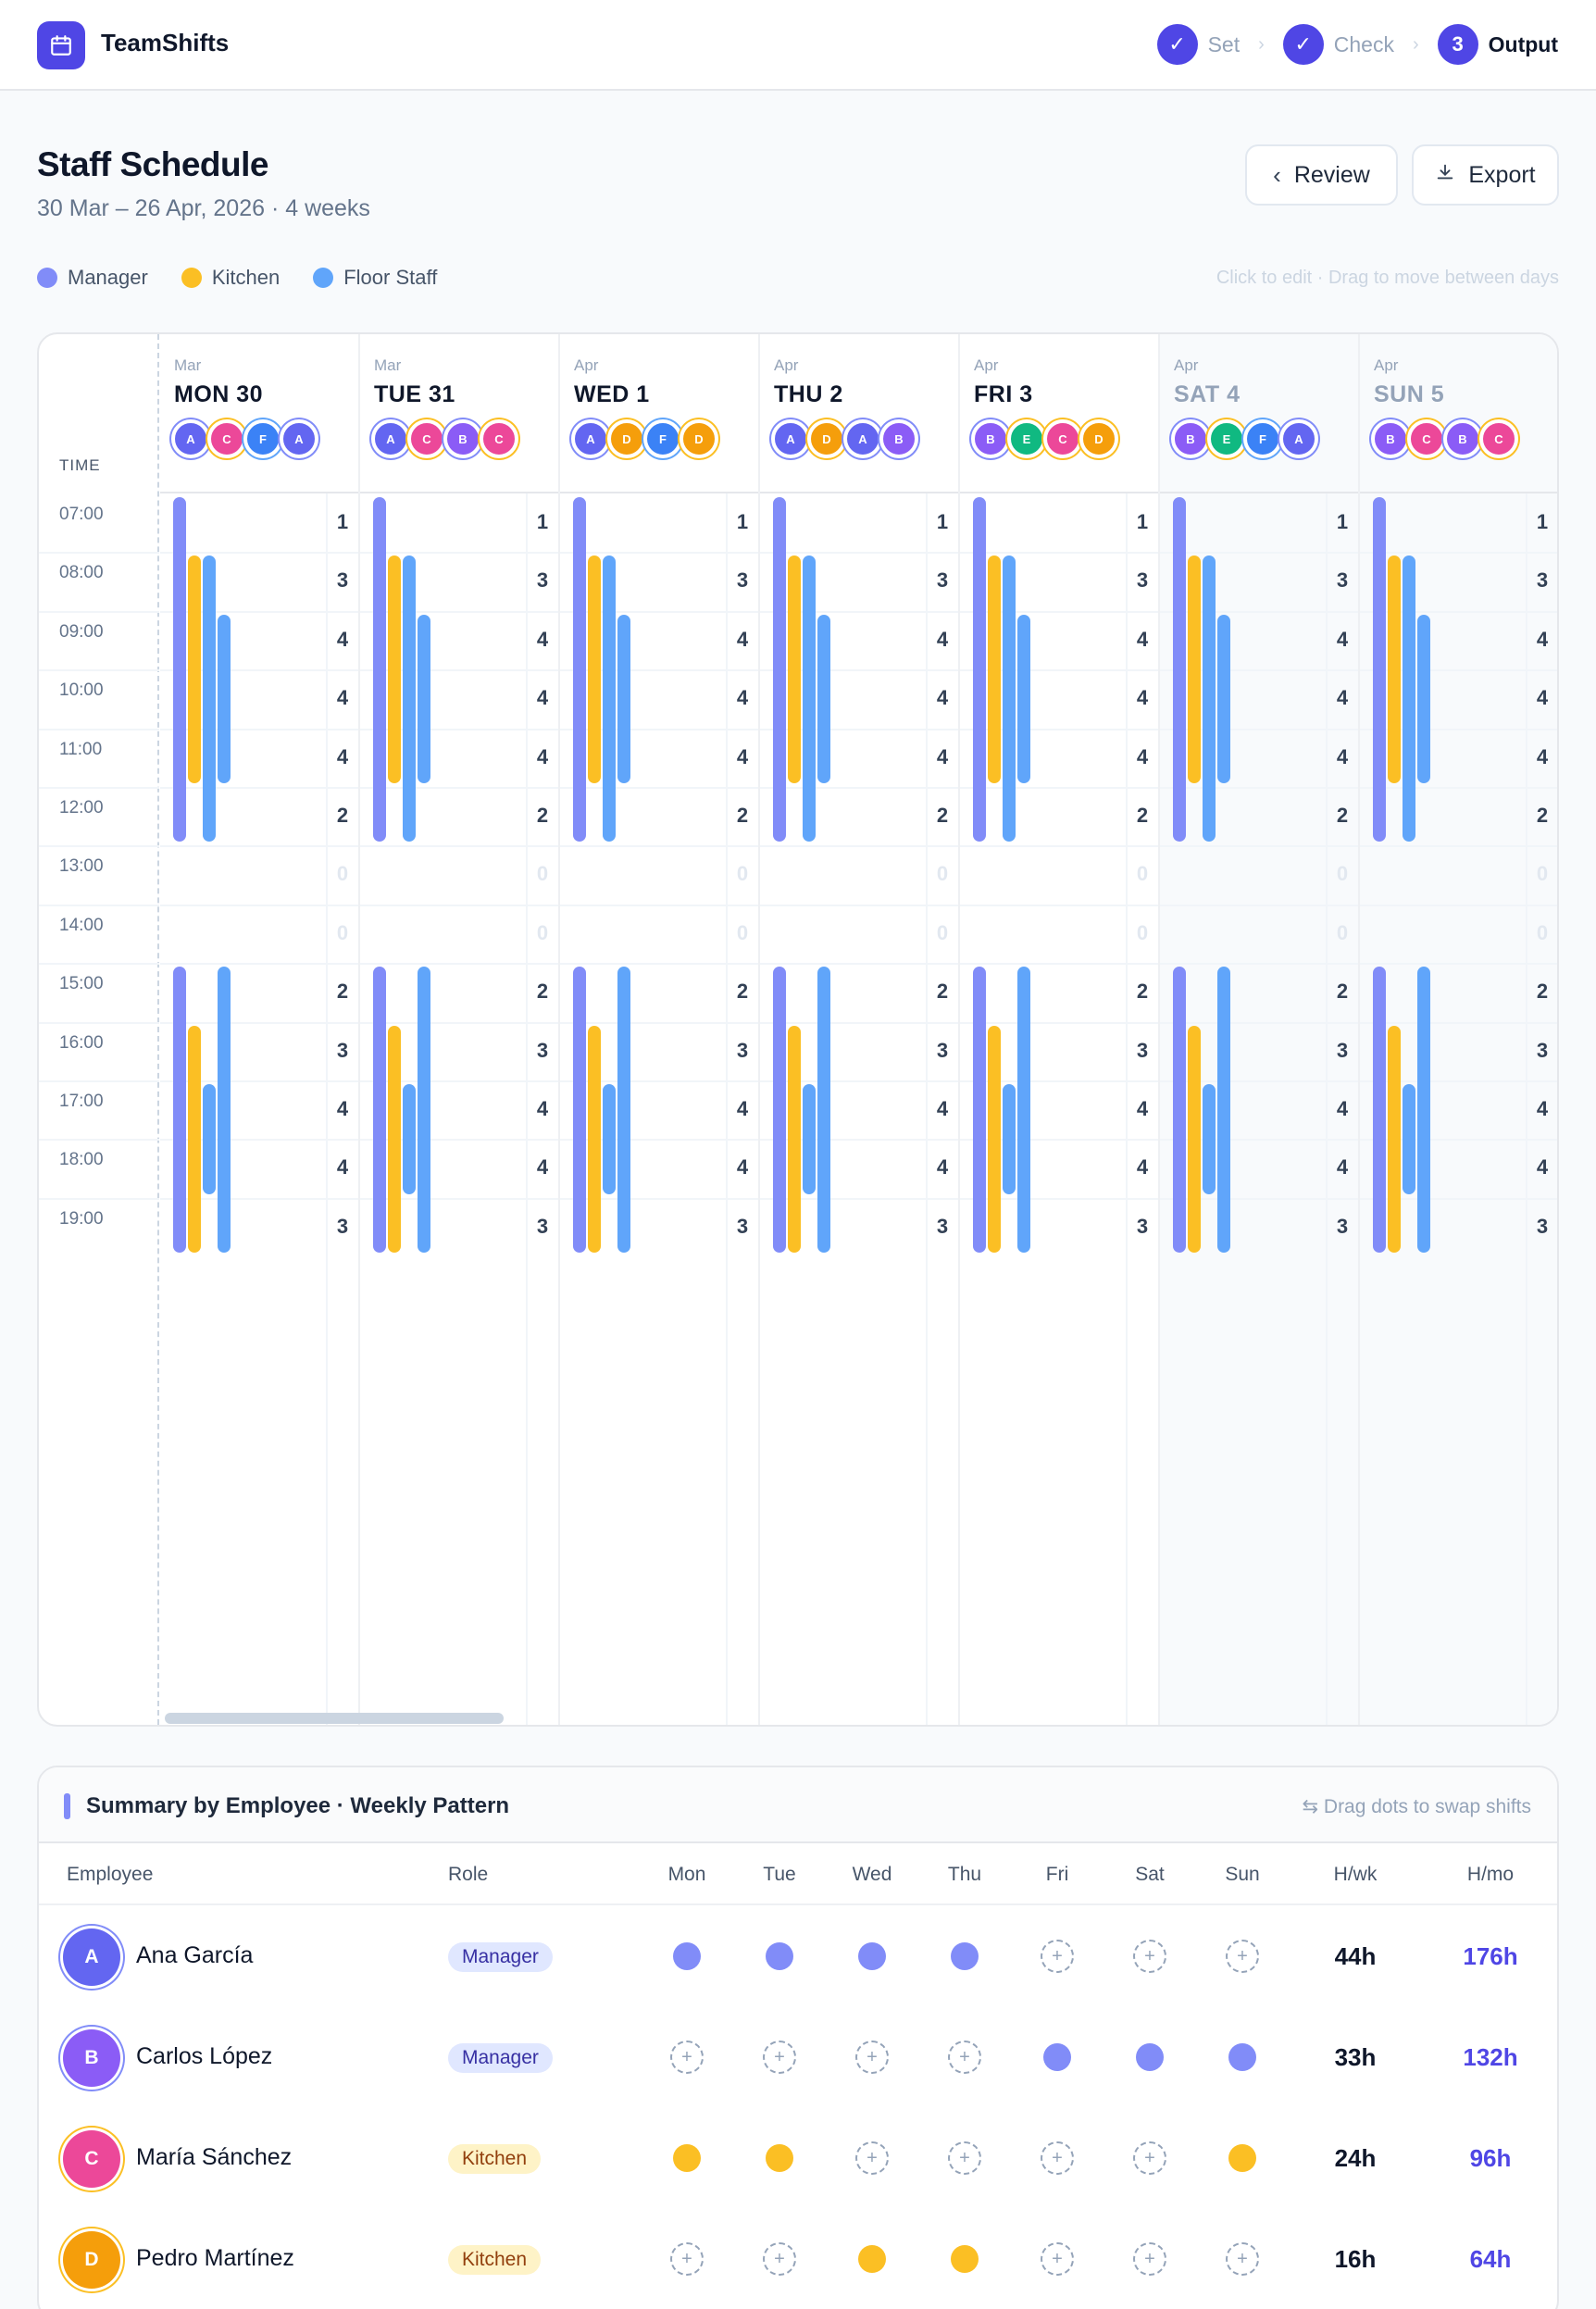  Describe the element at coordinates (259, 413) in the screenshot. I see `day-header: Mar MON 30 A C F A` at that location.